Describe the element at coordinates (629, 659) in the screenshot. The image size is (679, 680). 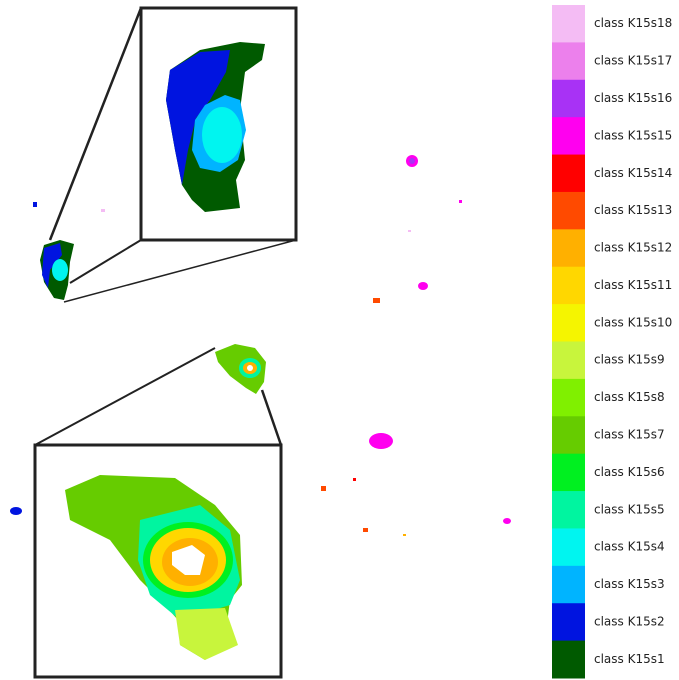
I see `legend-label: class K15s1` at that location.